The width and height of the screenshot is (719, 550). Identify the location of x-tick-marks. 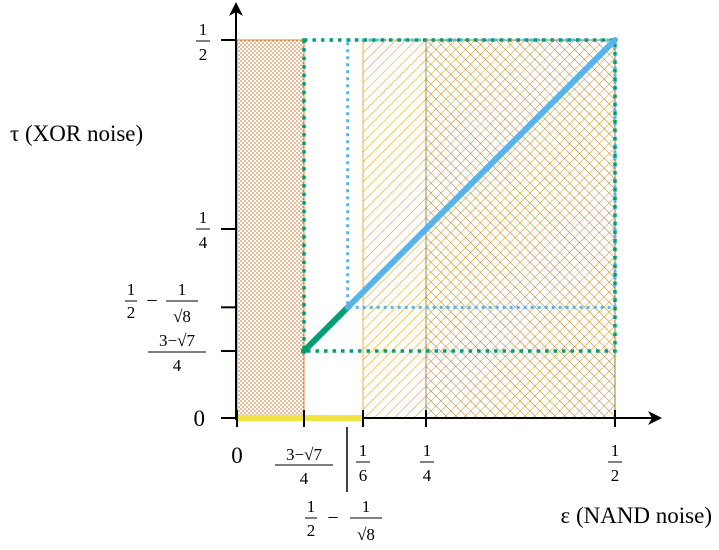
(426, 418).